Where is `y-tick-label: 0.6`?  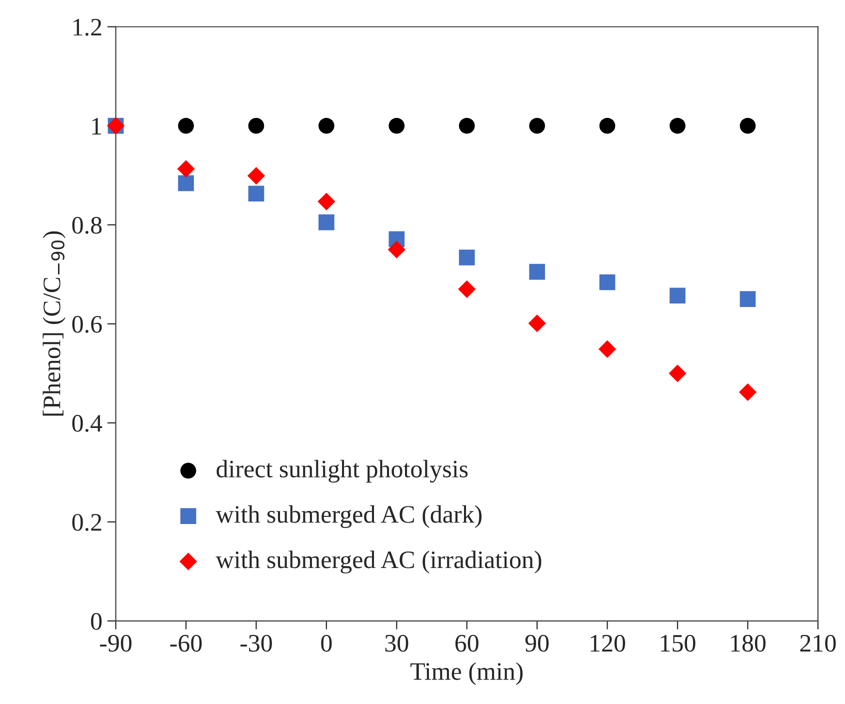 y-tick-label: 0.6 is located at coordinates (87, 324).